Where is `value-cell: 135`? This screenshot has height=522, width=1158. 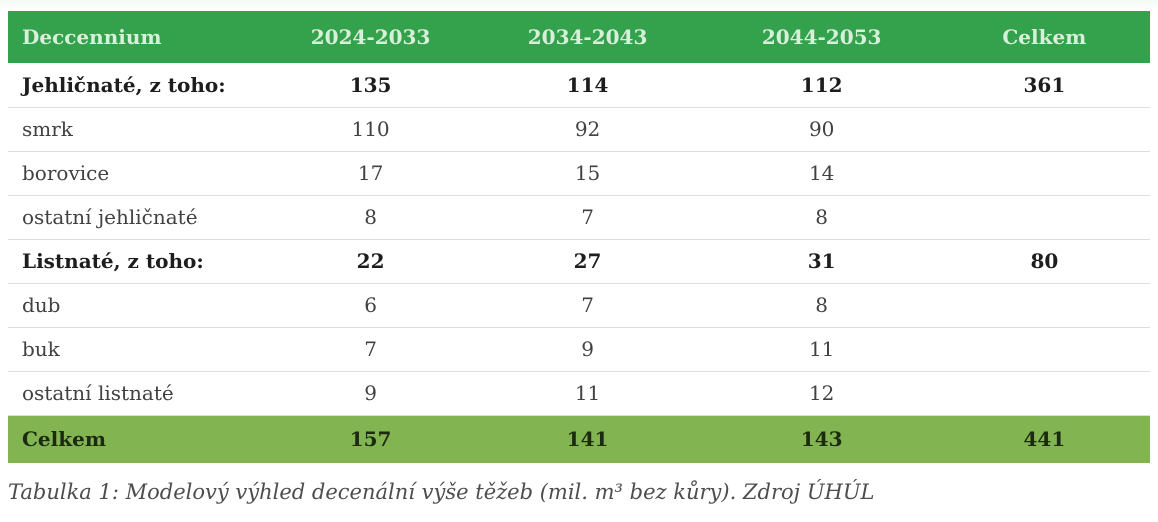
value-cell: 135 is located at coordinates (370, 84).